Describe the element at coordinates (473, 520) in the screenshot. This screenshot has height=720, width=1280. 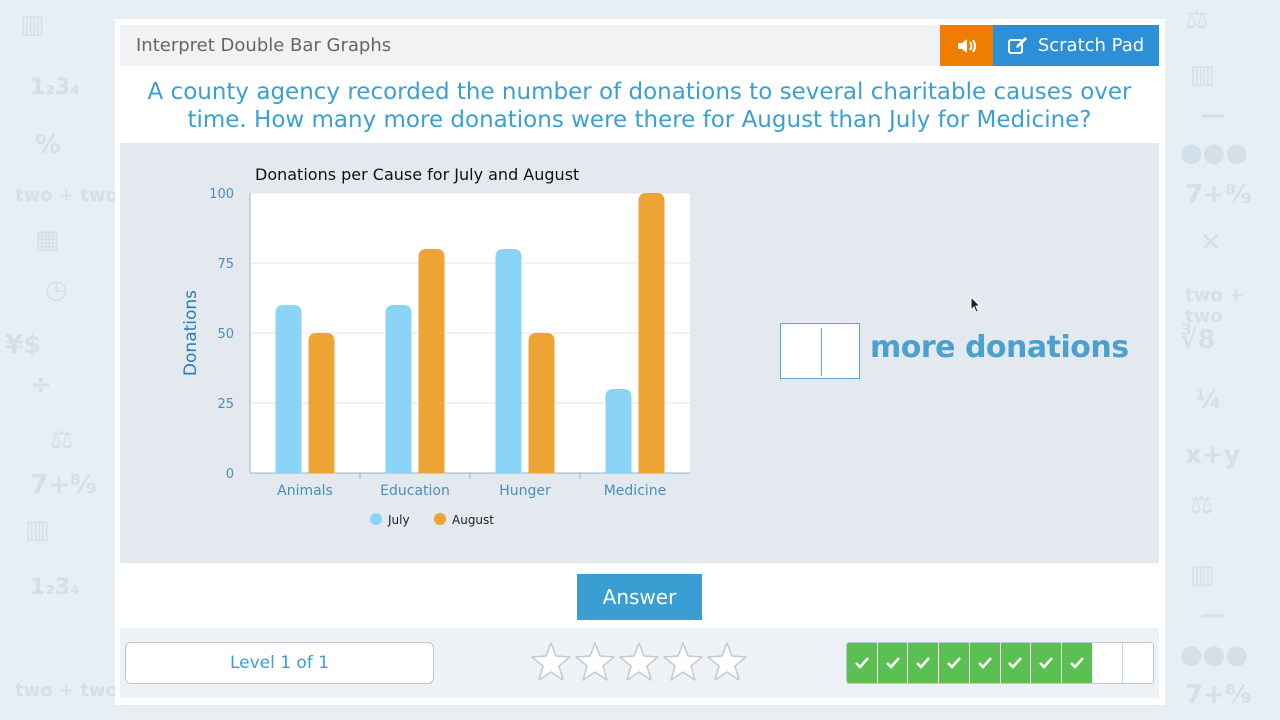
I see `legend-label-august: August` at that location.